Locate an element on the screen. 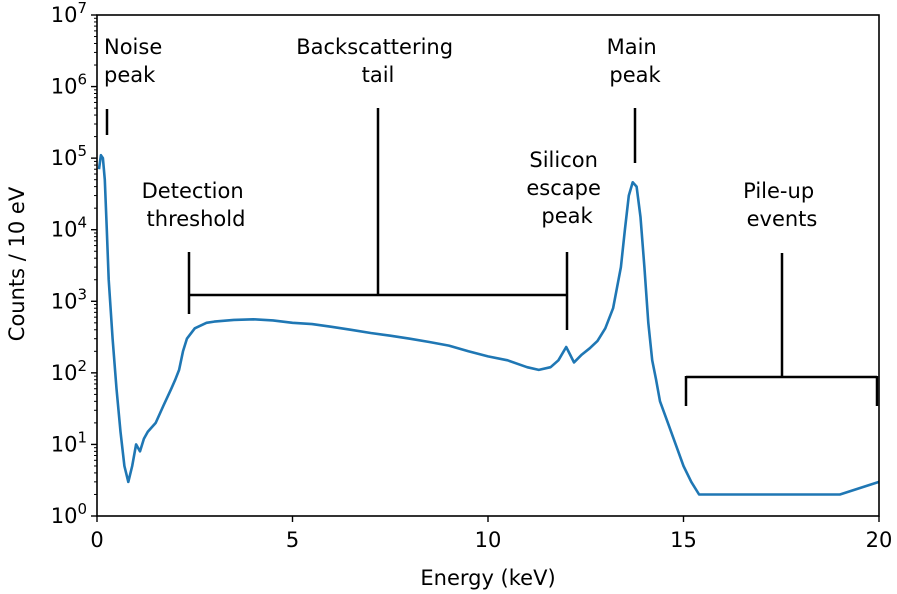 The image size is (897, 594). x-tick-label: 0 is located at coordinates (96, 540).